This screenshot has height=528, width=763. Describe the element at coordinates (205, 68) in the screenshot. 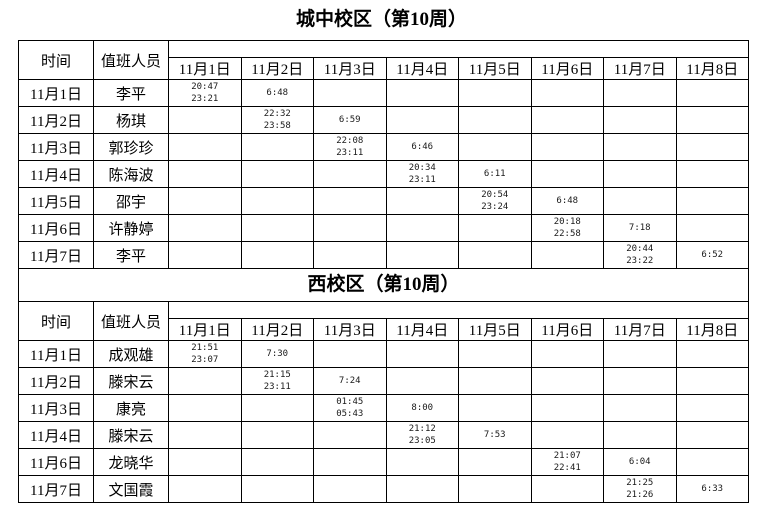

I see `date-column-header: 11月1日` at that location.